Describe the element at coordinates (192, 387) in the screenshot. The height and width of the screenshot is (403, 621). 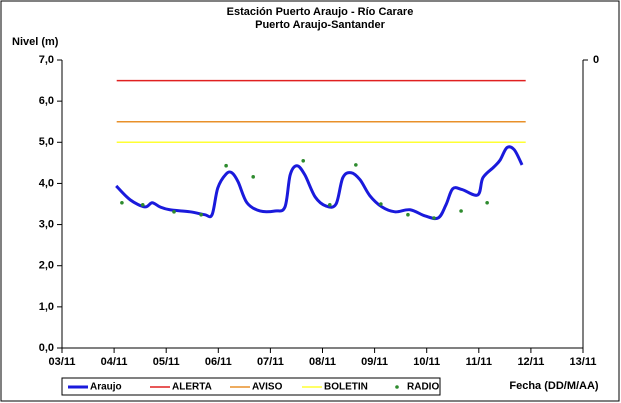
I see `legend-label: ALERTA` at that location.